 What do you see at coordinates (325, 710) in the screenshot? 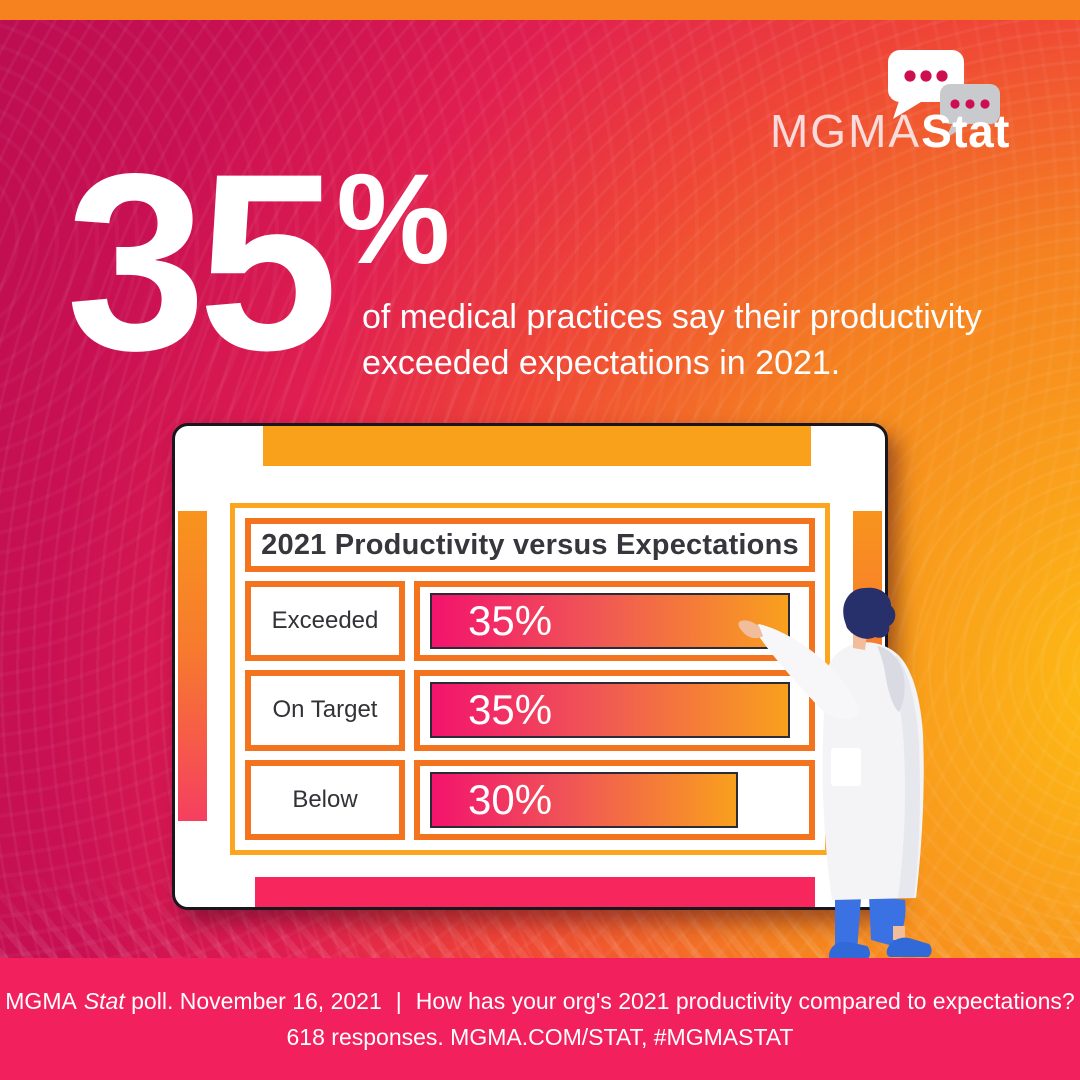
I see `bar-row-label-on-target: On Target` at bounding box center [325, 710].